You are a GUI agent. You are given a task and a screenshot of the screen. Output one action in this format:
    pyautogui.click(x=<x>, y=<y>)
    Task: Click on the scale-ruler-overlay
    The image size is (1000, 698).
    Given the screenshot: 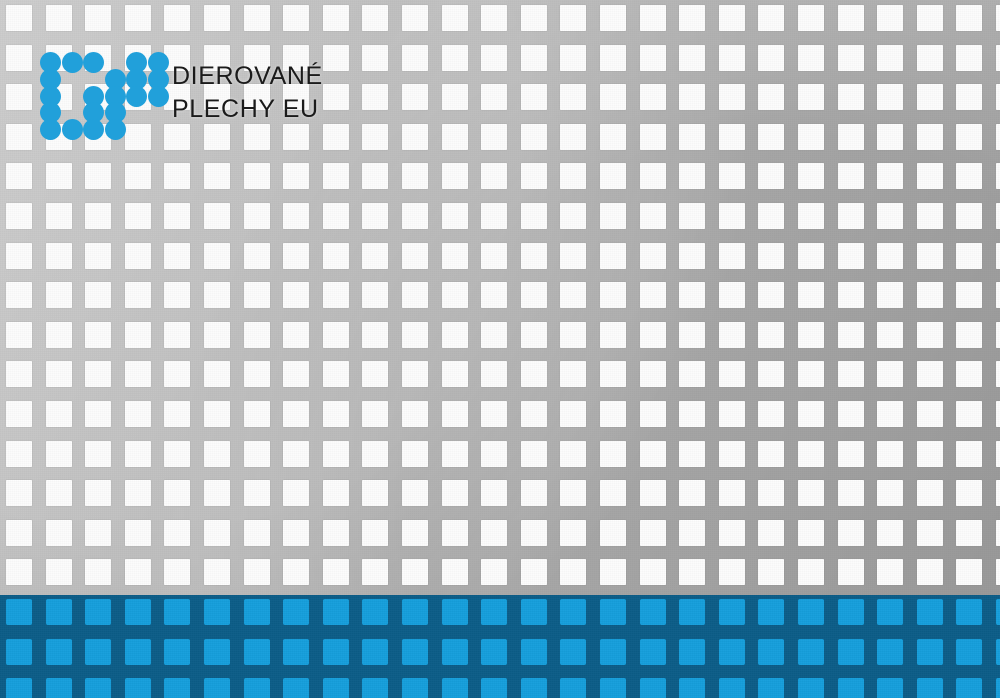 What is the action you would take?
    pyautogui.click(x=500, y=646)
    